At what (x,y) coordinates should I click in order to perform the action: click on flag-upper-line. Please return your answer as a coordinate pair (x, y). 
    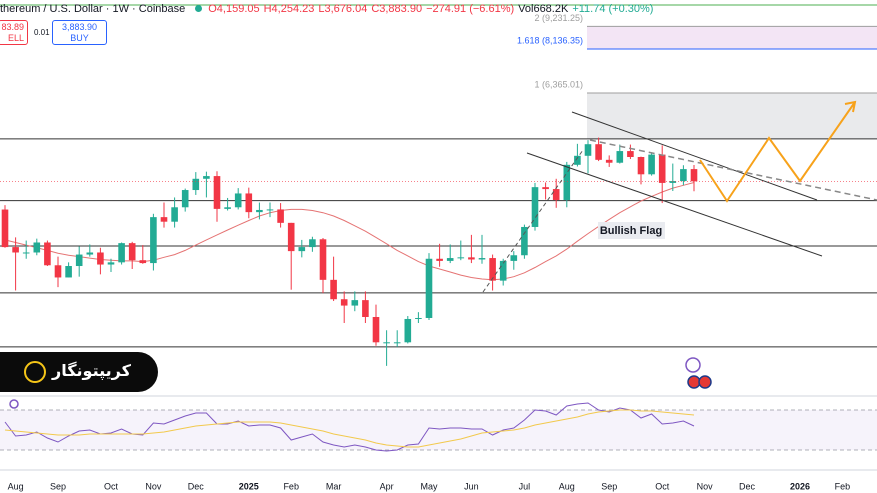
    Looking at the image, I should click on (694, 156).